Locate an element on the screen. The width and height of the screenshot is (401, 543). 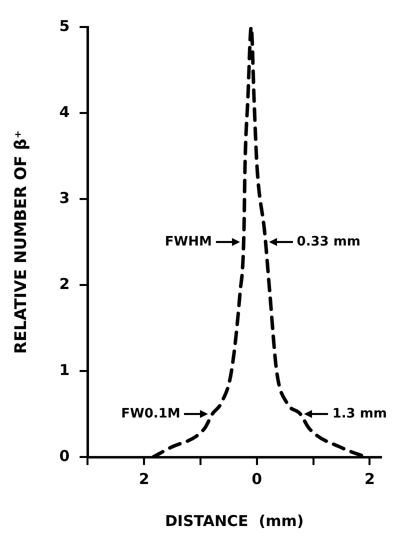
y-tick-label: 3 is located at coordinates (64, 197).